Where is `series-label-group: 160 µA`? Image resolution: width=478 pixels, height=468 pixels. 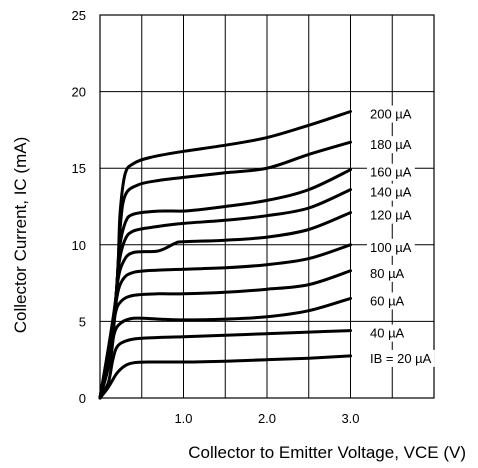
series-label-group: 160 µA is located at coordinates (391, 172).